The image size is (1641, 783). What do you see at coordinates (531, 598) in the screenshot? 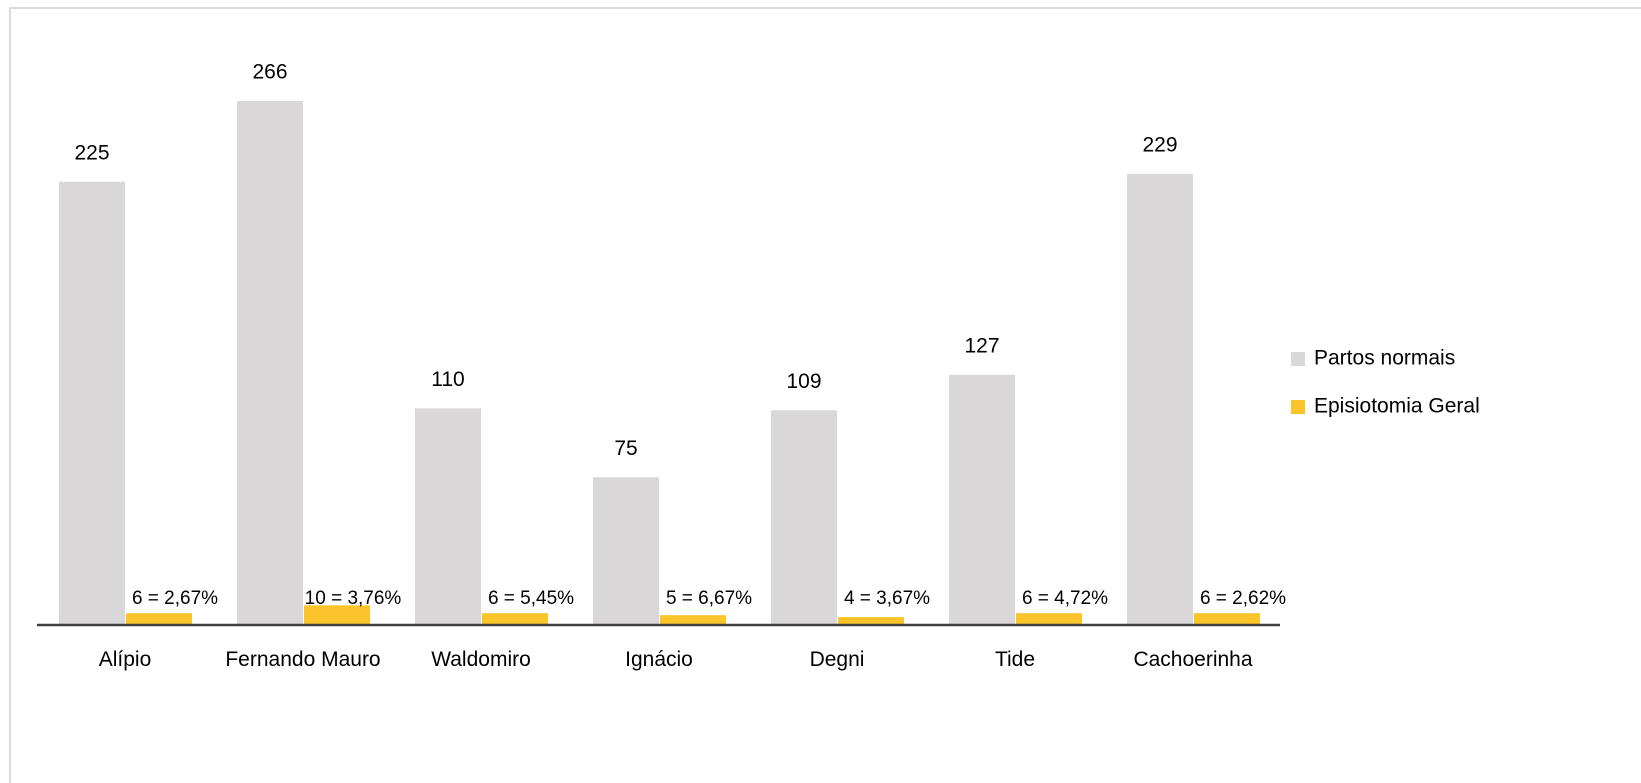
I see `value-label: 6 = 5,45%` at bounding box center [531, 598].